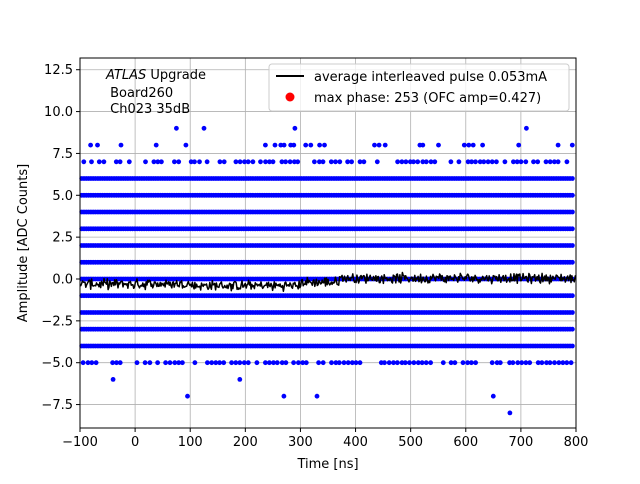 This screenshot has height=484, width=640. Describe the element at coordinates (245, 442) in the screenshot. I see `x-tick-label: 200` at that location.